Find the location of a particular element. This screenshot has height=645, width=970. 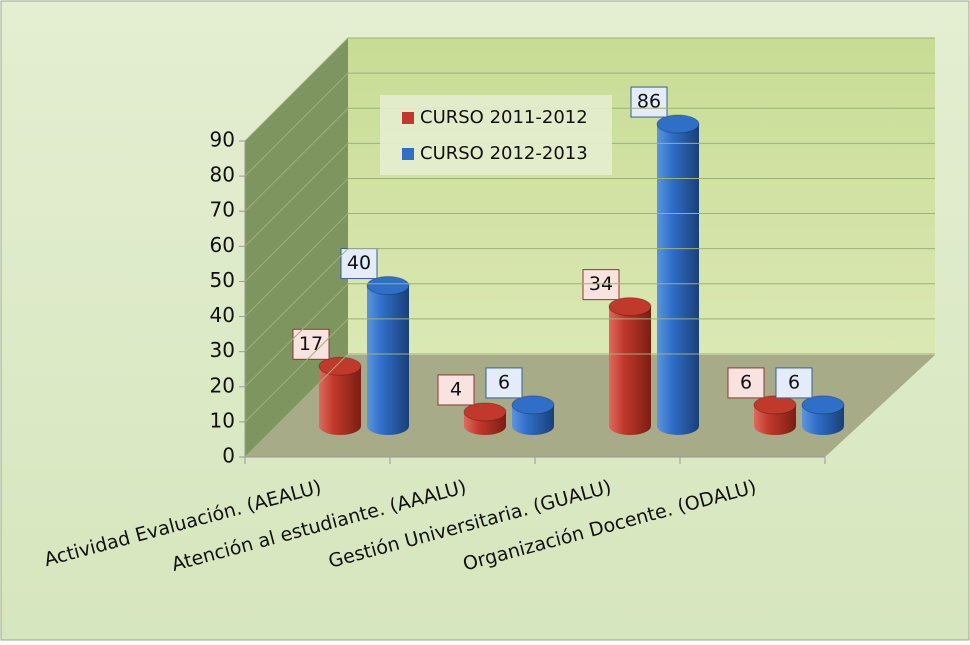

value-label: 86 is located at coordinates (649, 102).